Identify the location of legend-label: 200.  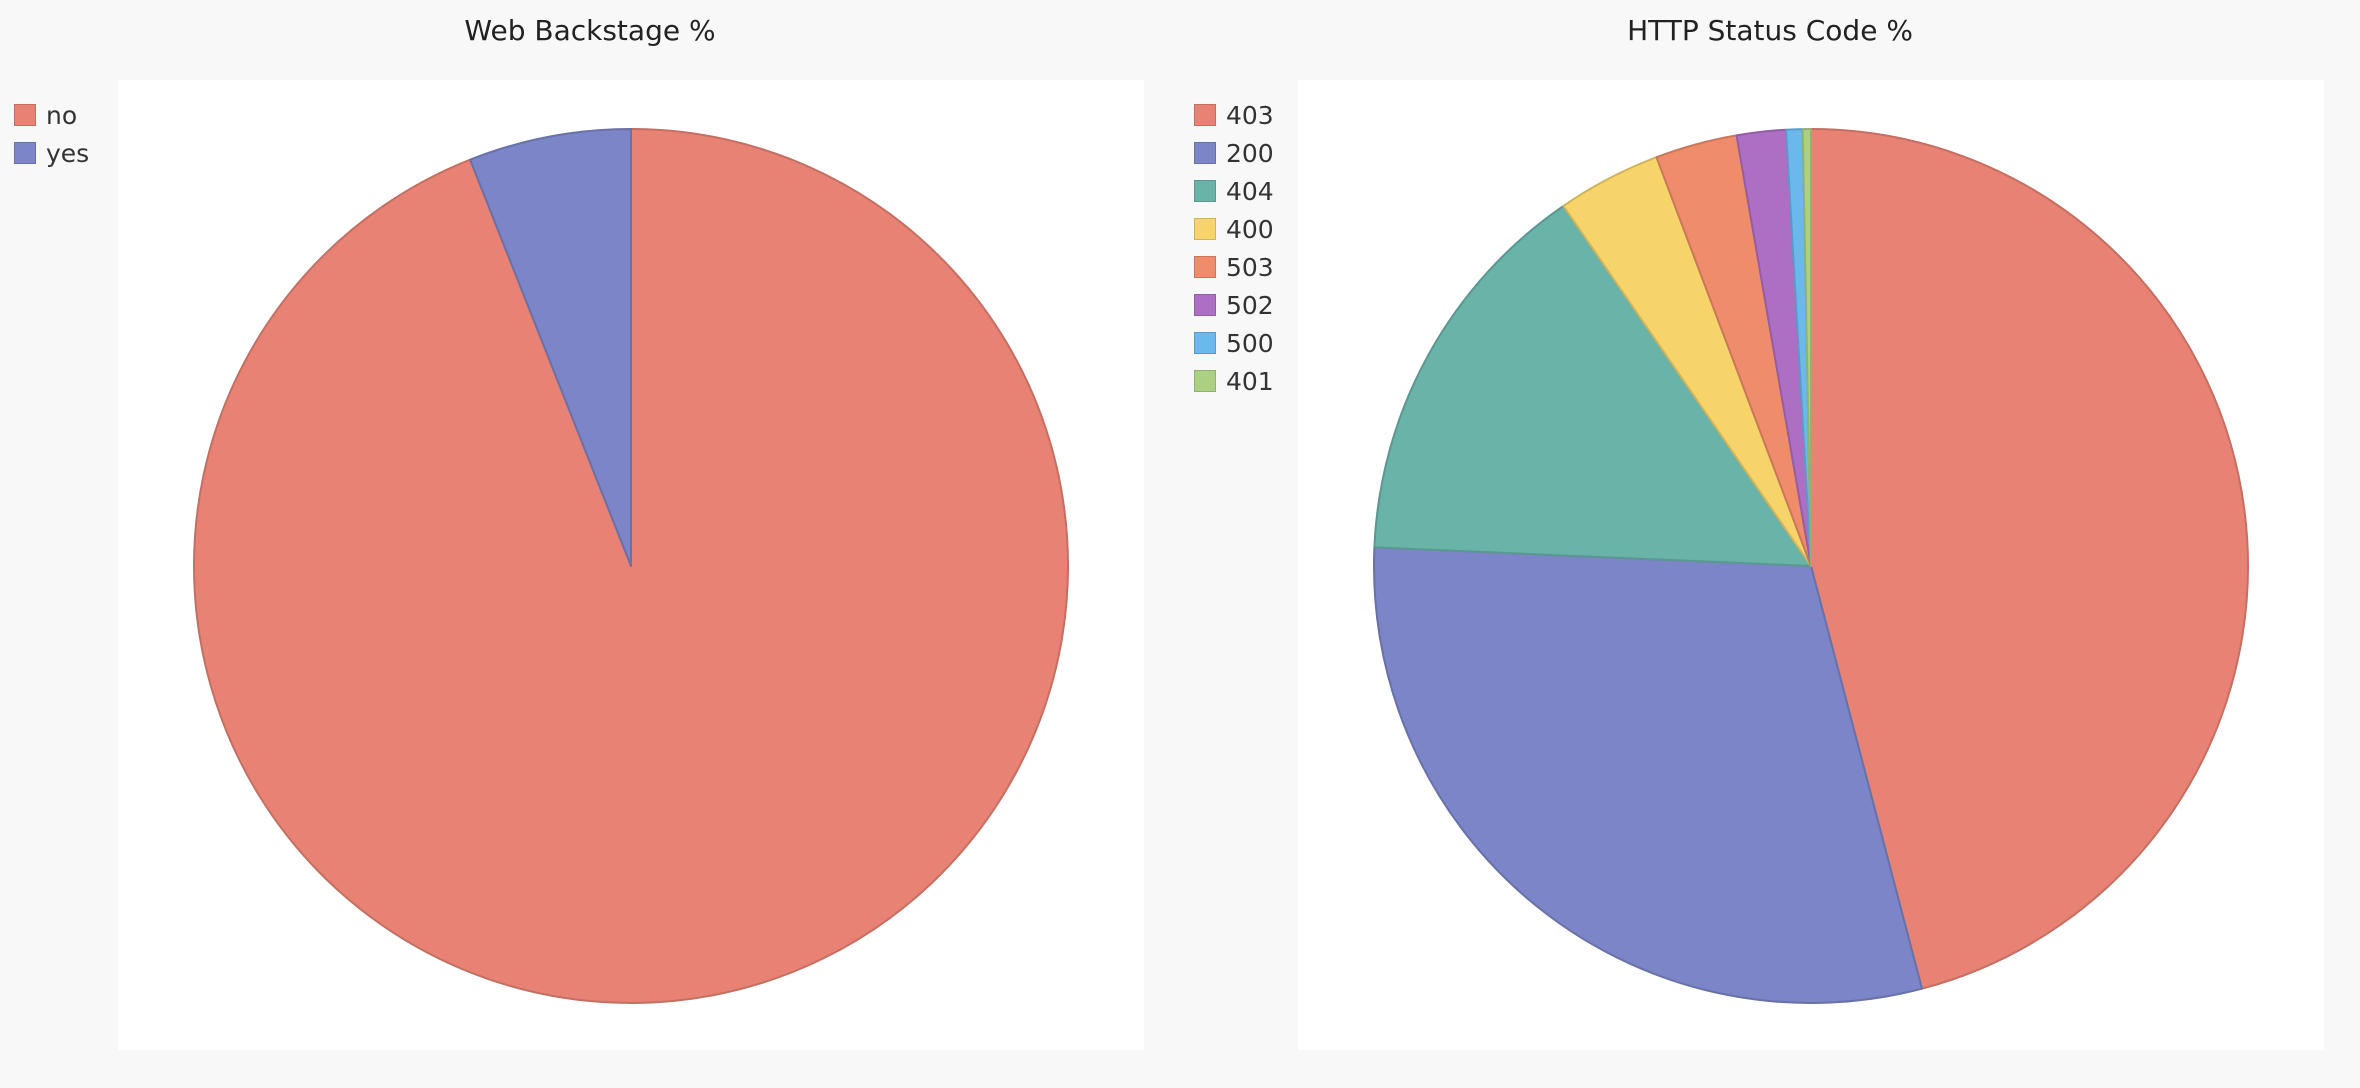
(1250, 153).